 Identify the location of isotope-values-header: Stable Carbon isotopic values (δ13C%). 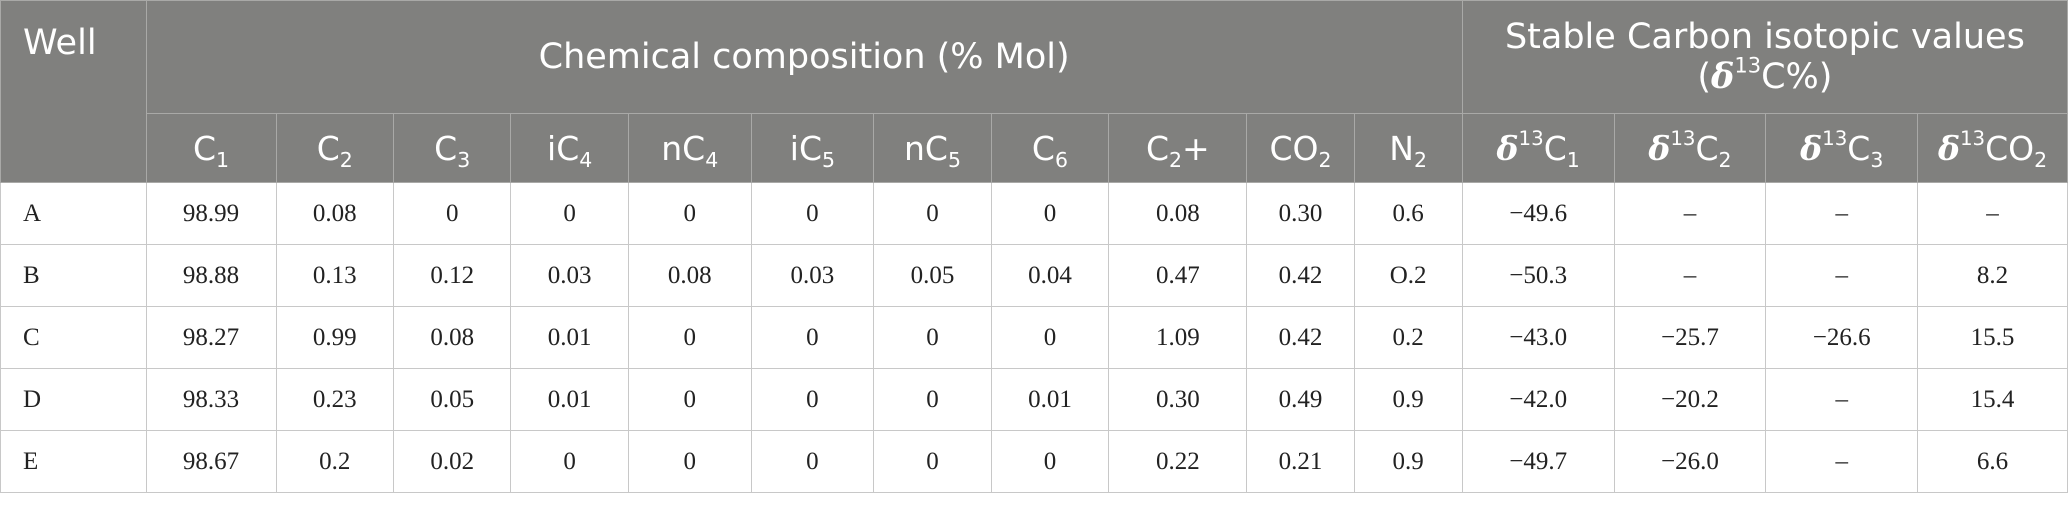
(1764, 57).